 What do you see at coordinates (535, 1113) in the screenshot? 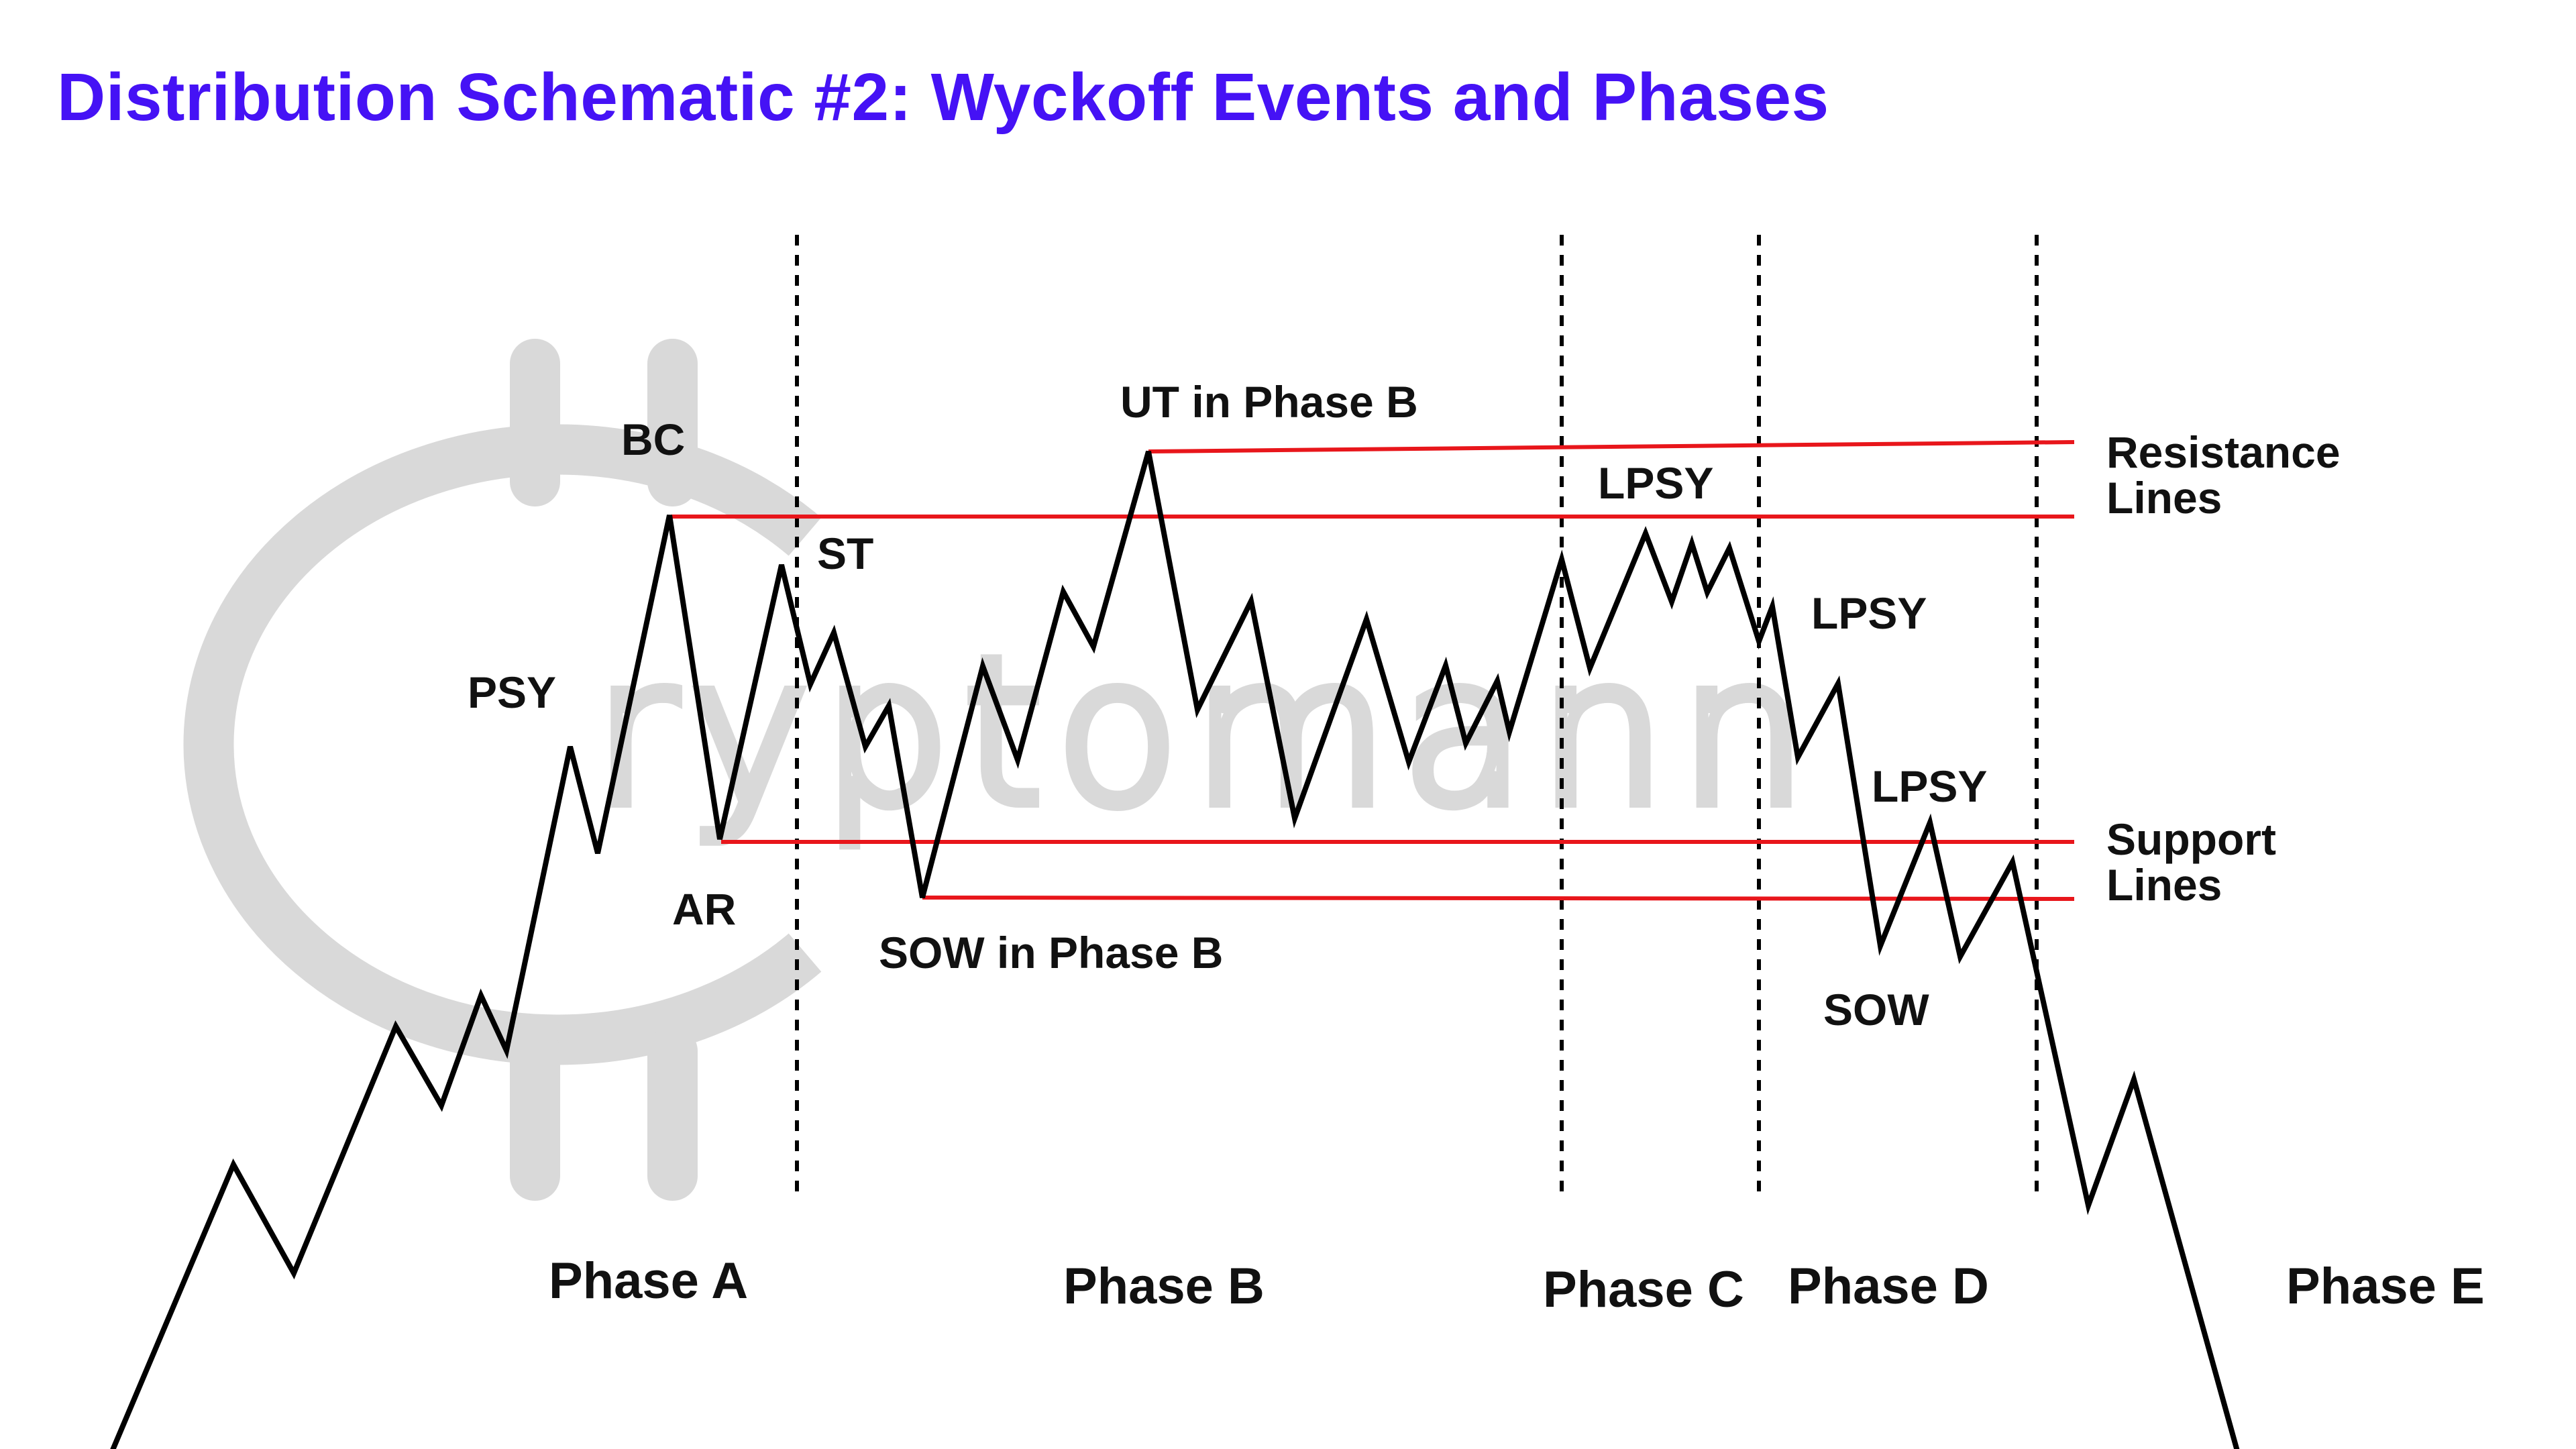
I see `watermark-coin-bar-bottom-left` at bounding box center [535, 1113].